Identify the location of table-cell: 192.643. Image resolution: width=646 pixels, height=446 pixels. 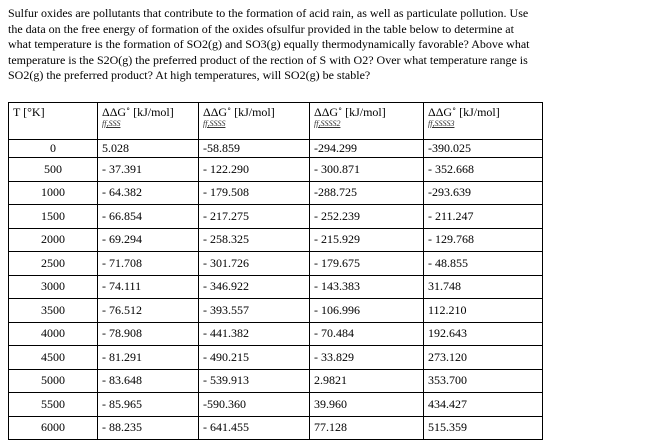
(483, 333).